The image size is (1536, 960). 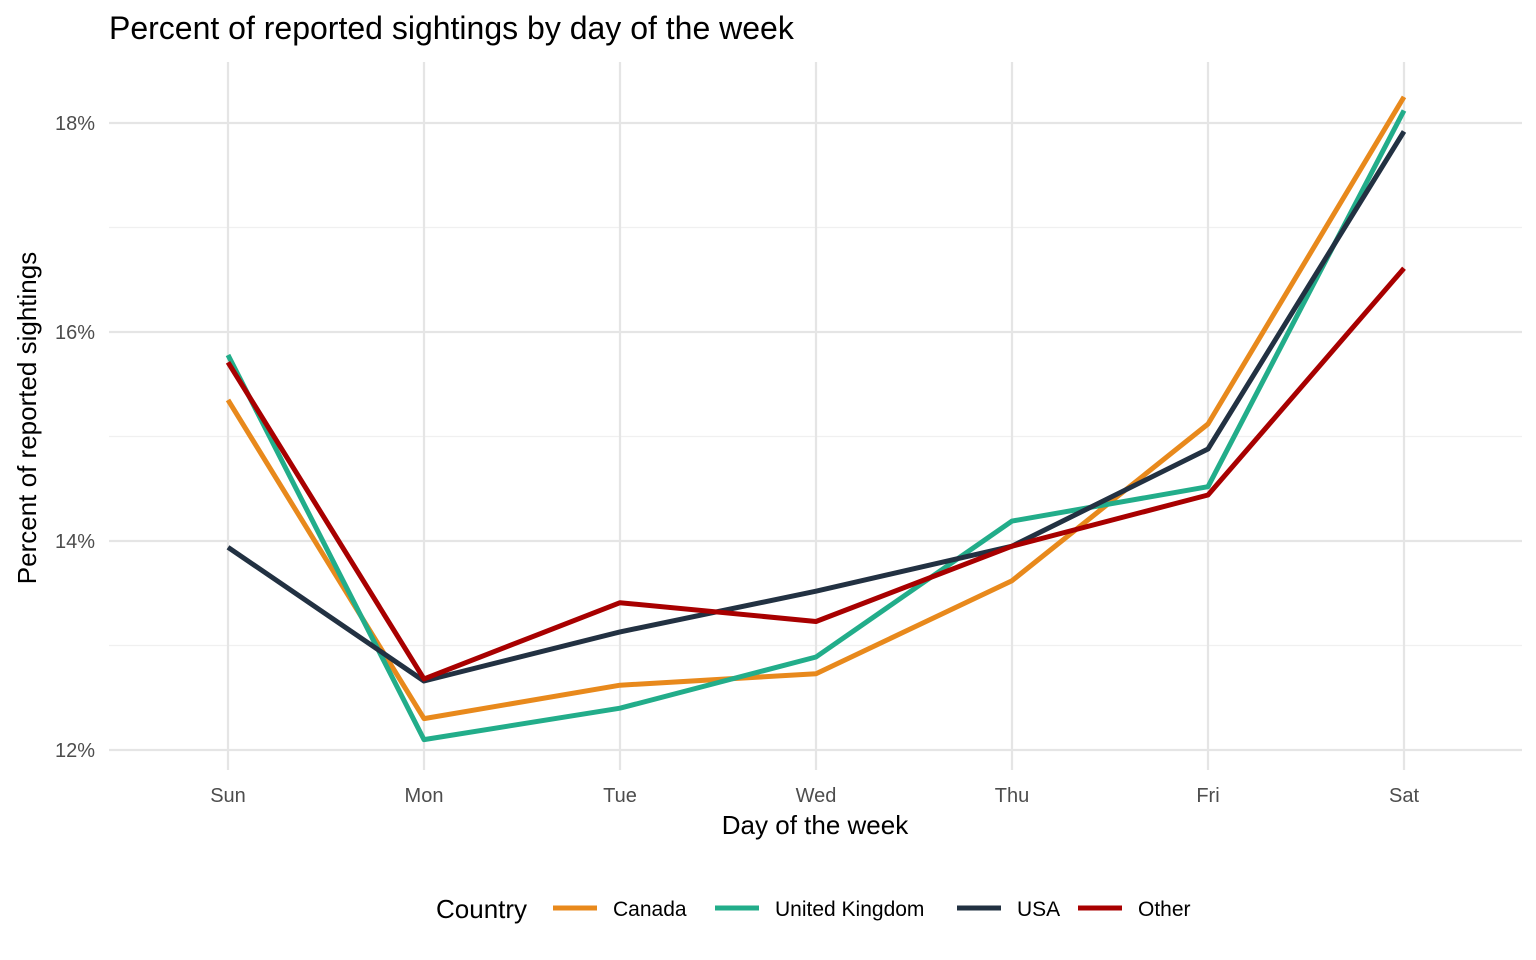 What do you see at coordinates (1404, 796) in the screenshot?
I see `x-tick-label: Sat` at bounding box center [1404, 796].